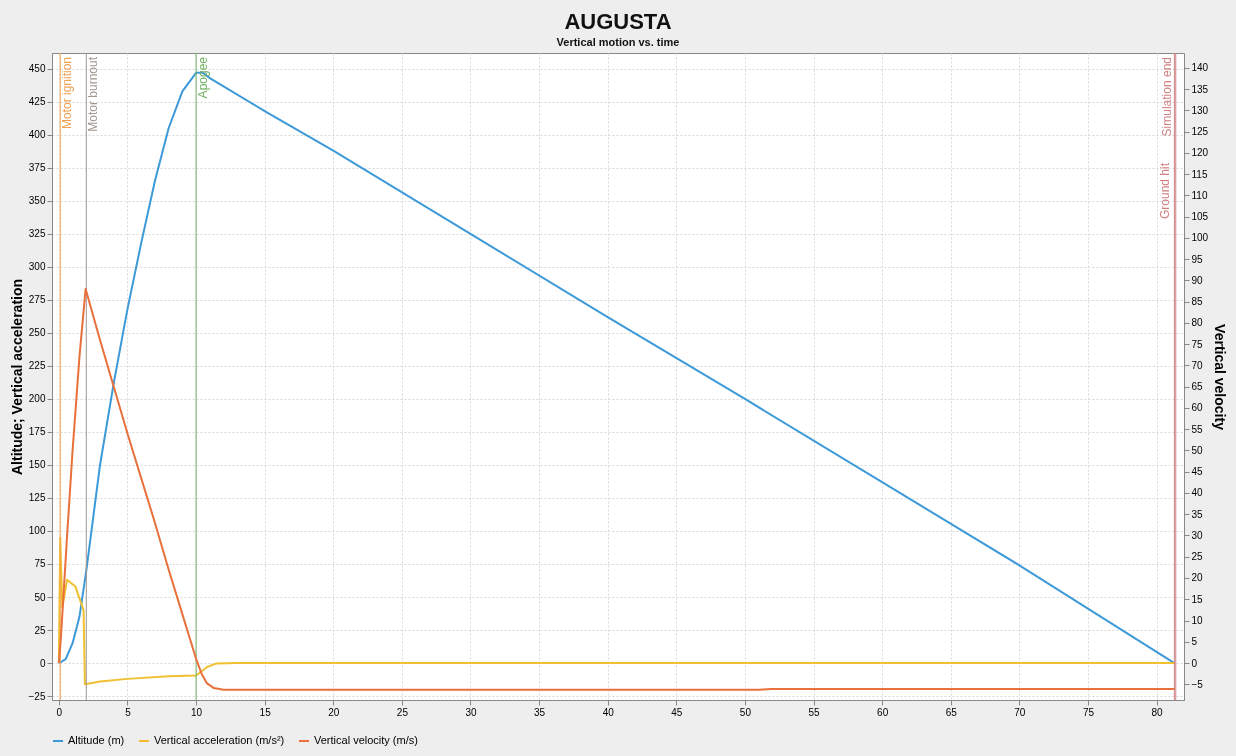 Image resolution: width=1236 pixels, height=756 pixels. What do you see at coordinates (1197, 365) in the screenshot?
I see `y2-tick-label: 70` at bounding box center [1197, 365].